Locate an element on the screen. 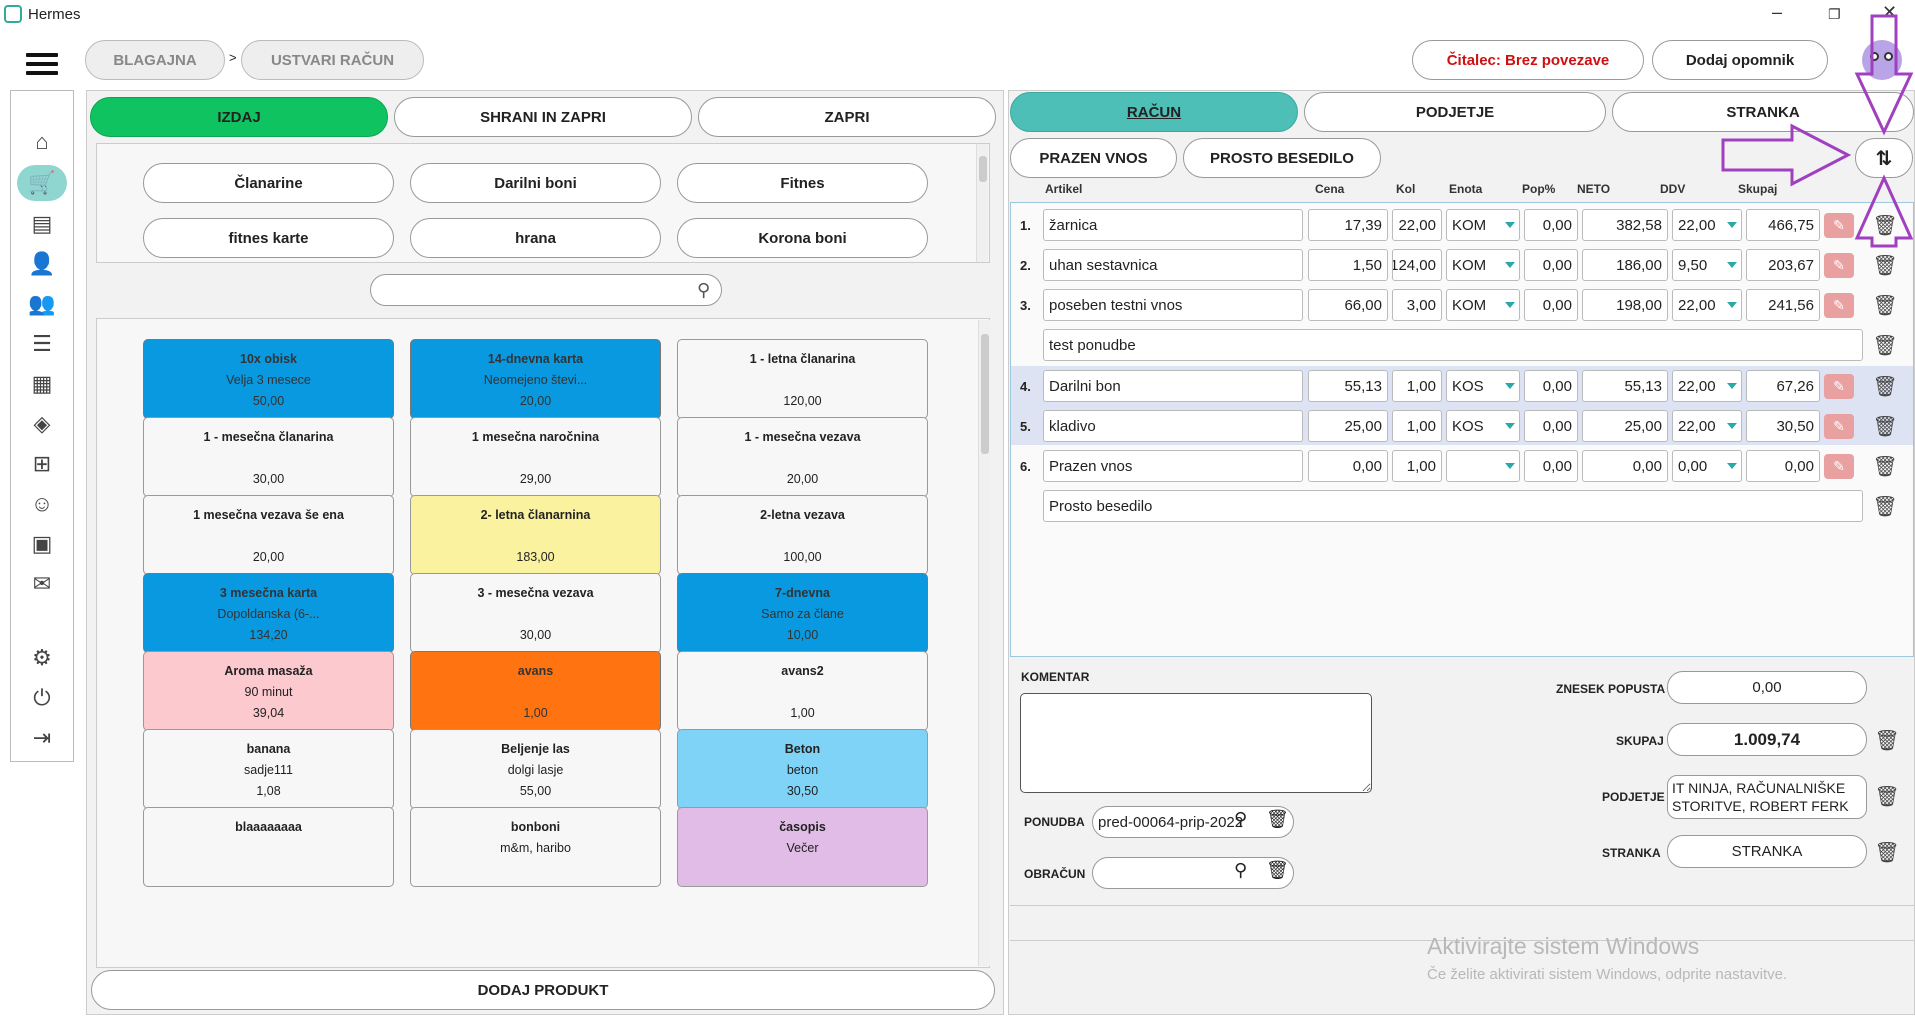  cell-qty: 1,00 is located at coordinates (1417, 426).